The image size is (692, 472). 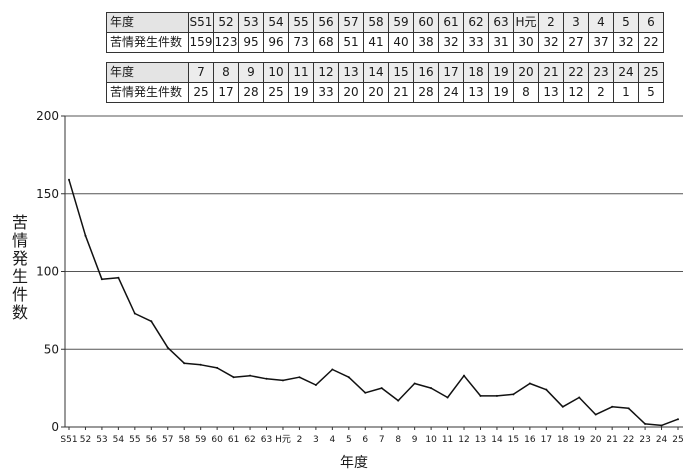 I want to click on year-cell: 54, so click(x=276, y=22).